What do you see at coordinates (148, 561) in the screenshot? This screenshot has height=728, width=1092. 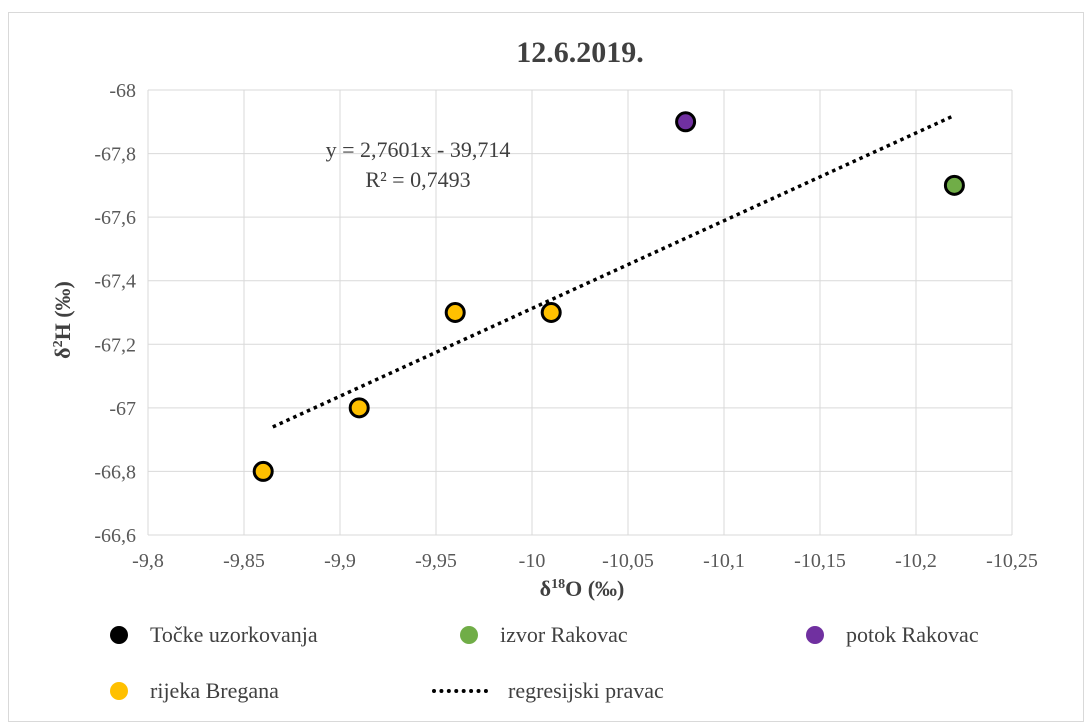 I see `x-tick-label: -9,8` at bounding box center [148, 561].